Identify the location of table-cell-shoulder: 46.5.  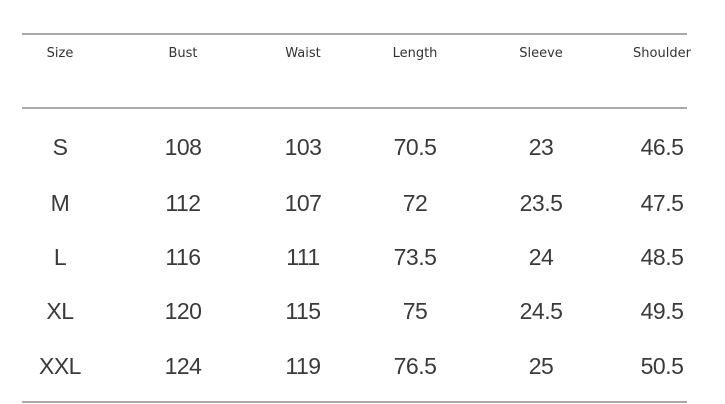
(662, 147).